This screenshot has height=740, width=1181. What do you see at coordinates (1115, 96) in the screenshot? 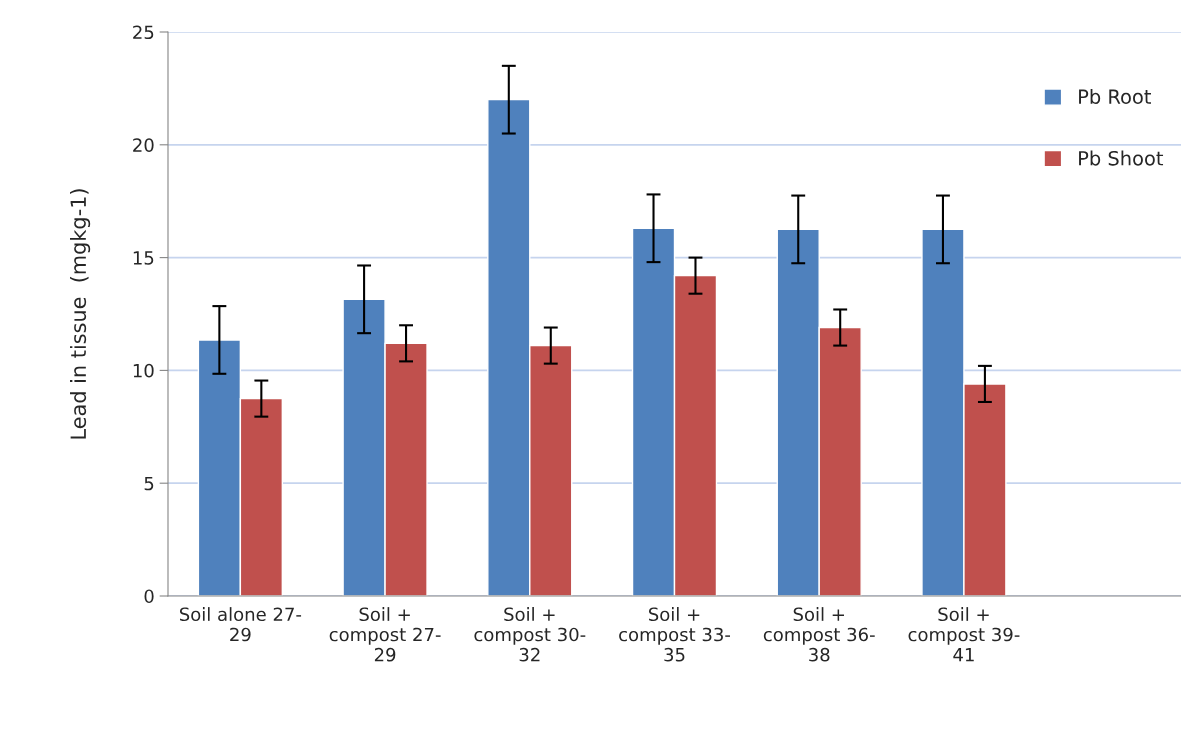
I see `legend-label: Pb Root` at bounding box center [1115, 96].